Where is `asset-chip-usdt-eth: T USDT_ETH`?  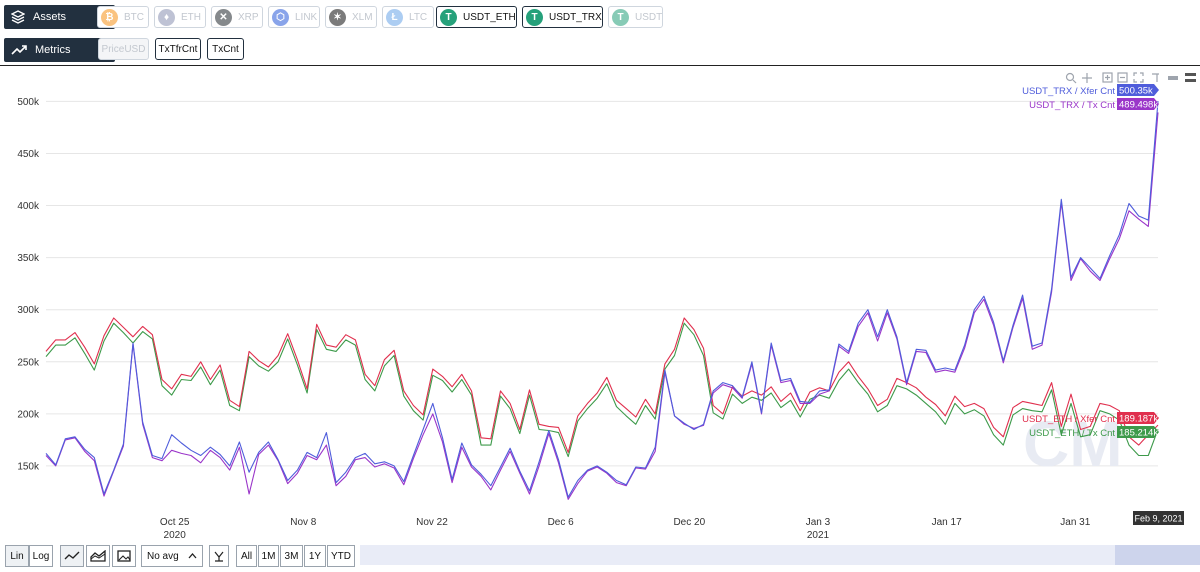
asset-chip-usdt-eth: T USDT_ETH is located at coordinates (476, 17).